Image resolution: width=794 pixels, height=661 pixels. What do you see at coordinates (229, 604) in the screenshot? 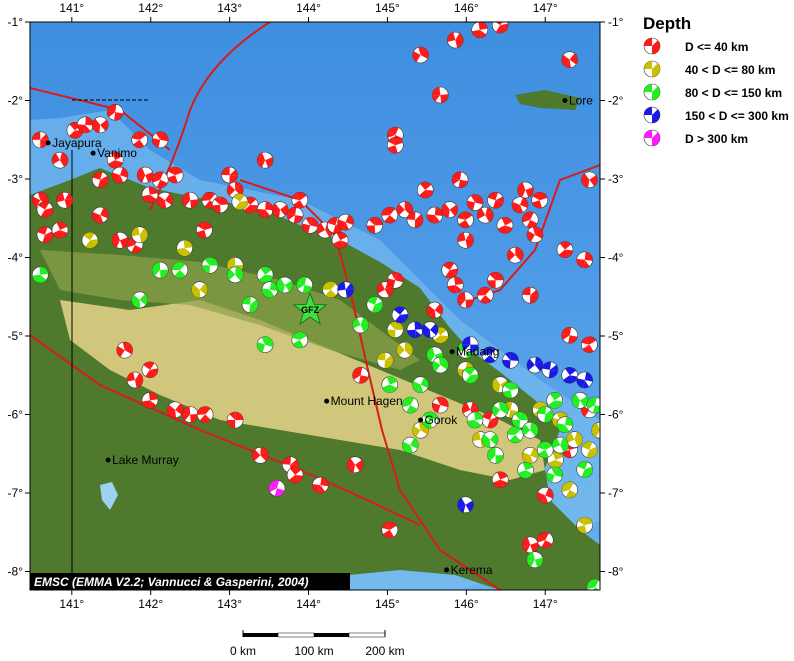
I see `lon-tick-label: 143°` at bounding box center [229, 604].